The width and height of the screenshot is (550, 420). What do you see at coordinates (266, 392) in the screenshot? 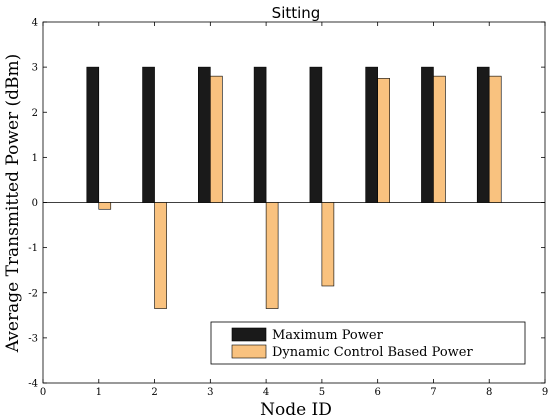
I see `x-tick-label: 4` at bounding box center [266, 392].